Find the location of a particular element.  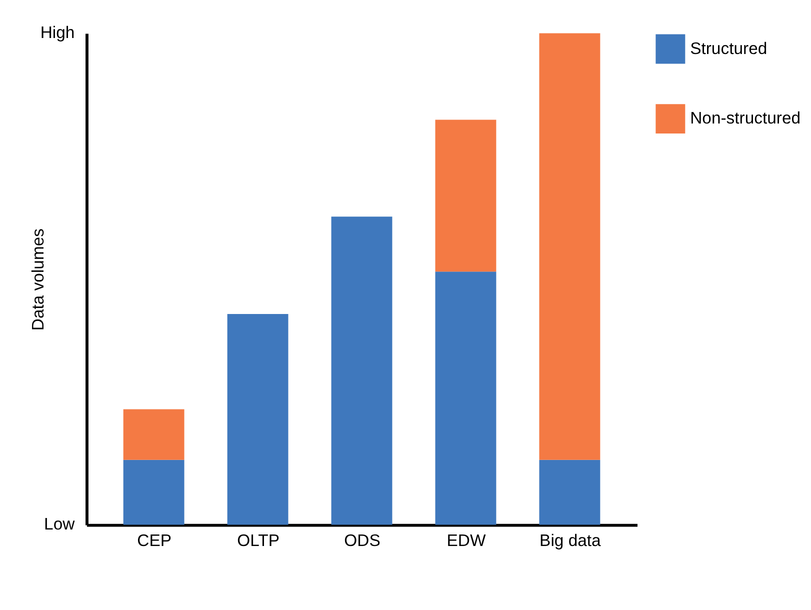

text: High is located at coordinates (57, 32).